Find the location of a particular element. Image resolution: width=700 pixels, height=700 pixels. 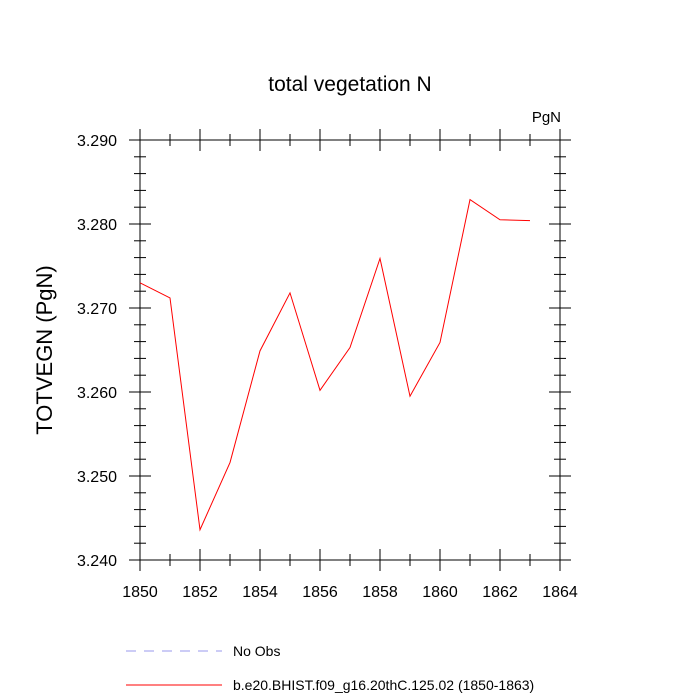

y-tick-labels: 3.240 3.250 3.260 3.270 3.280 3.290 is located at coordinates (97, 351).